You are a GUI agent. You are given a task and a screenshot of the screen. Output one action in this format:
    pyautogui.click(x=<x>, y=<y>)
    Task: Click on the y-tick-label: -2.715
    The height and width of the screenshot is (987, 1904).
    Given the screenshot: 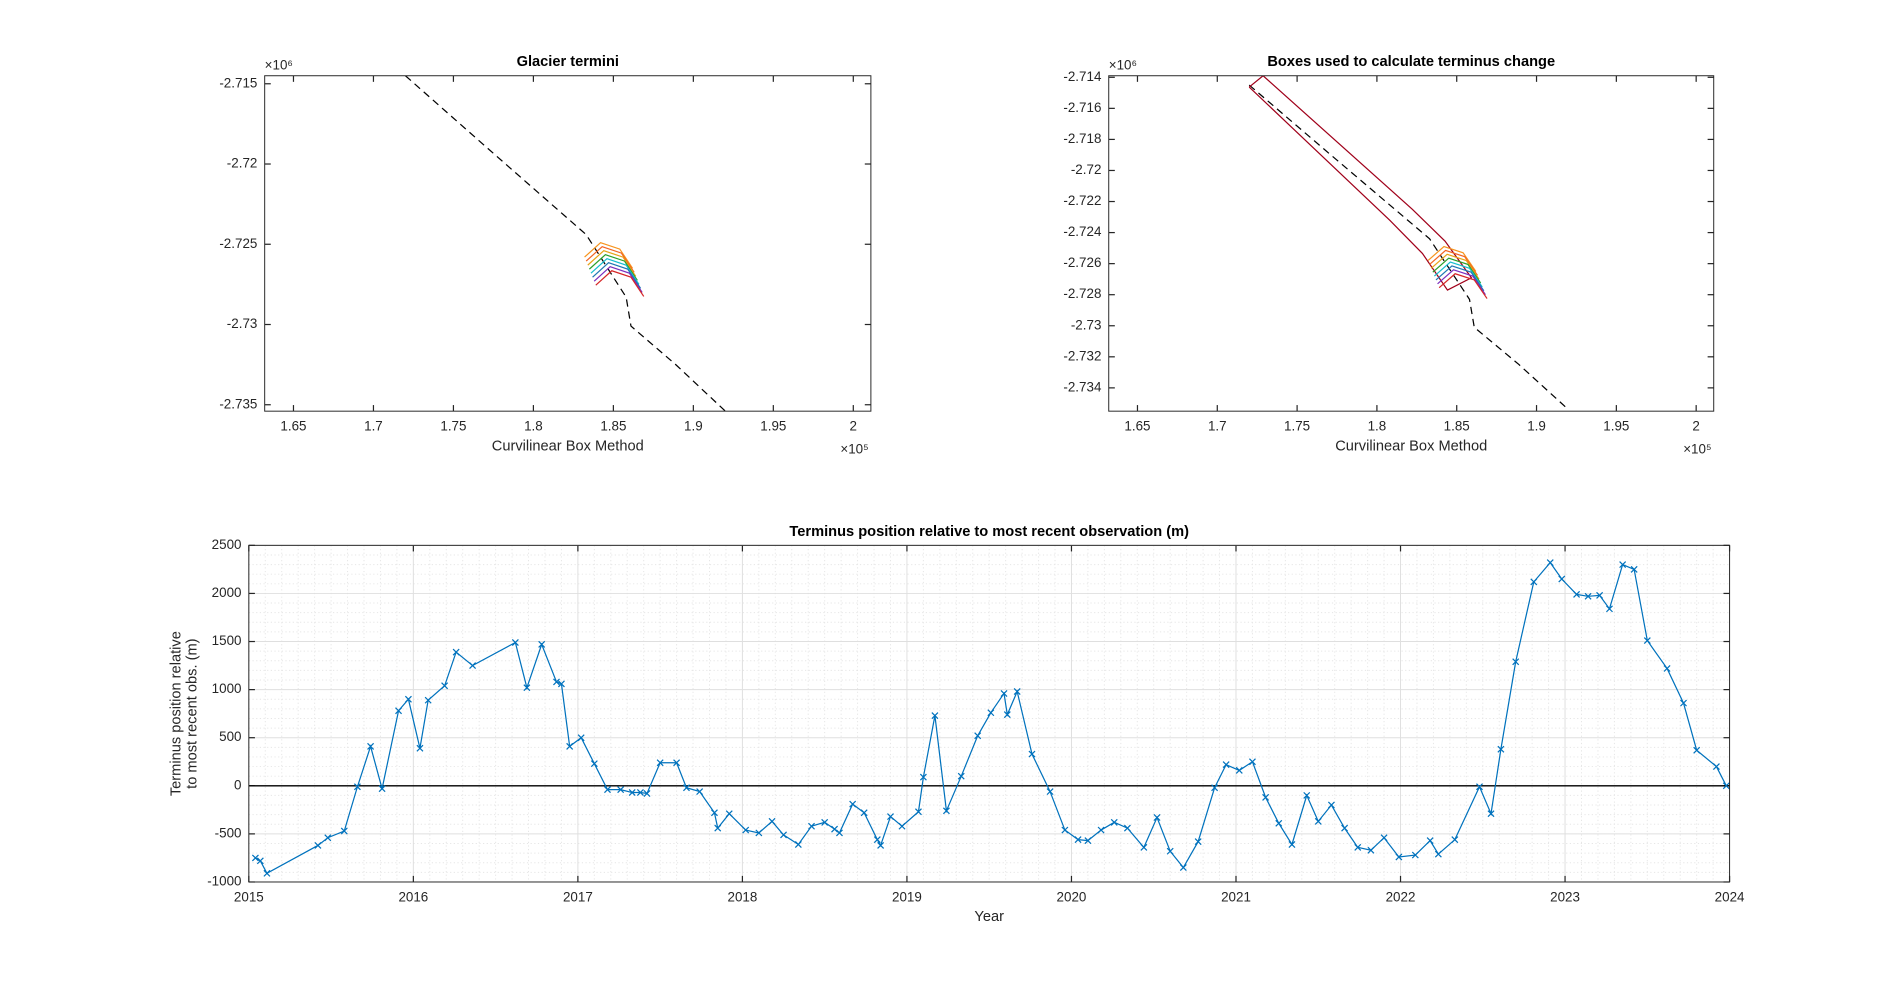 What is the action you would take?
    pyautogui.click(x=238, y=82)
    